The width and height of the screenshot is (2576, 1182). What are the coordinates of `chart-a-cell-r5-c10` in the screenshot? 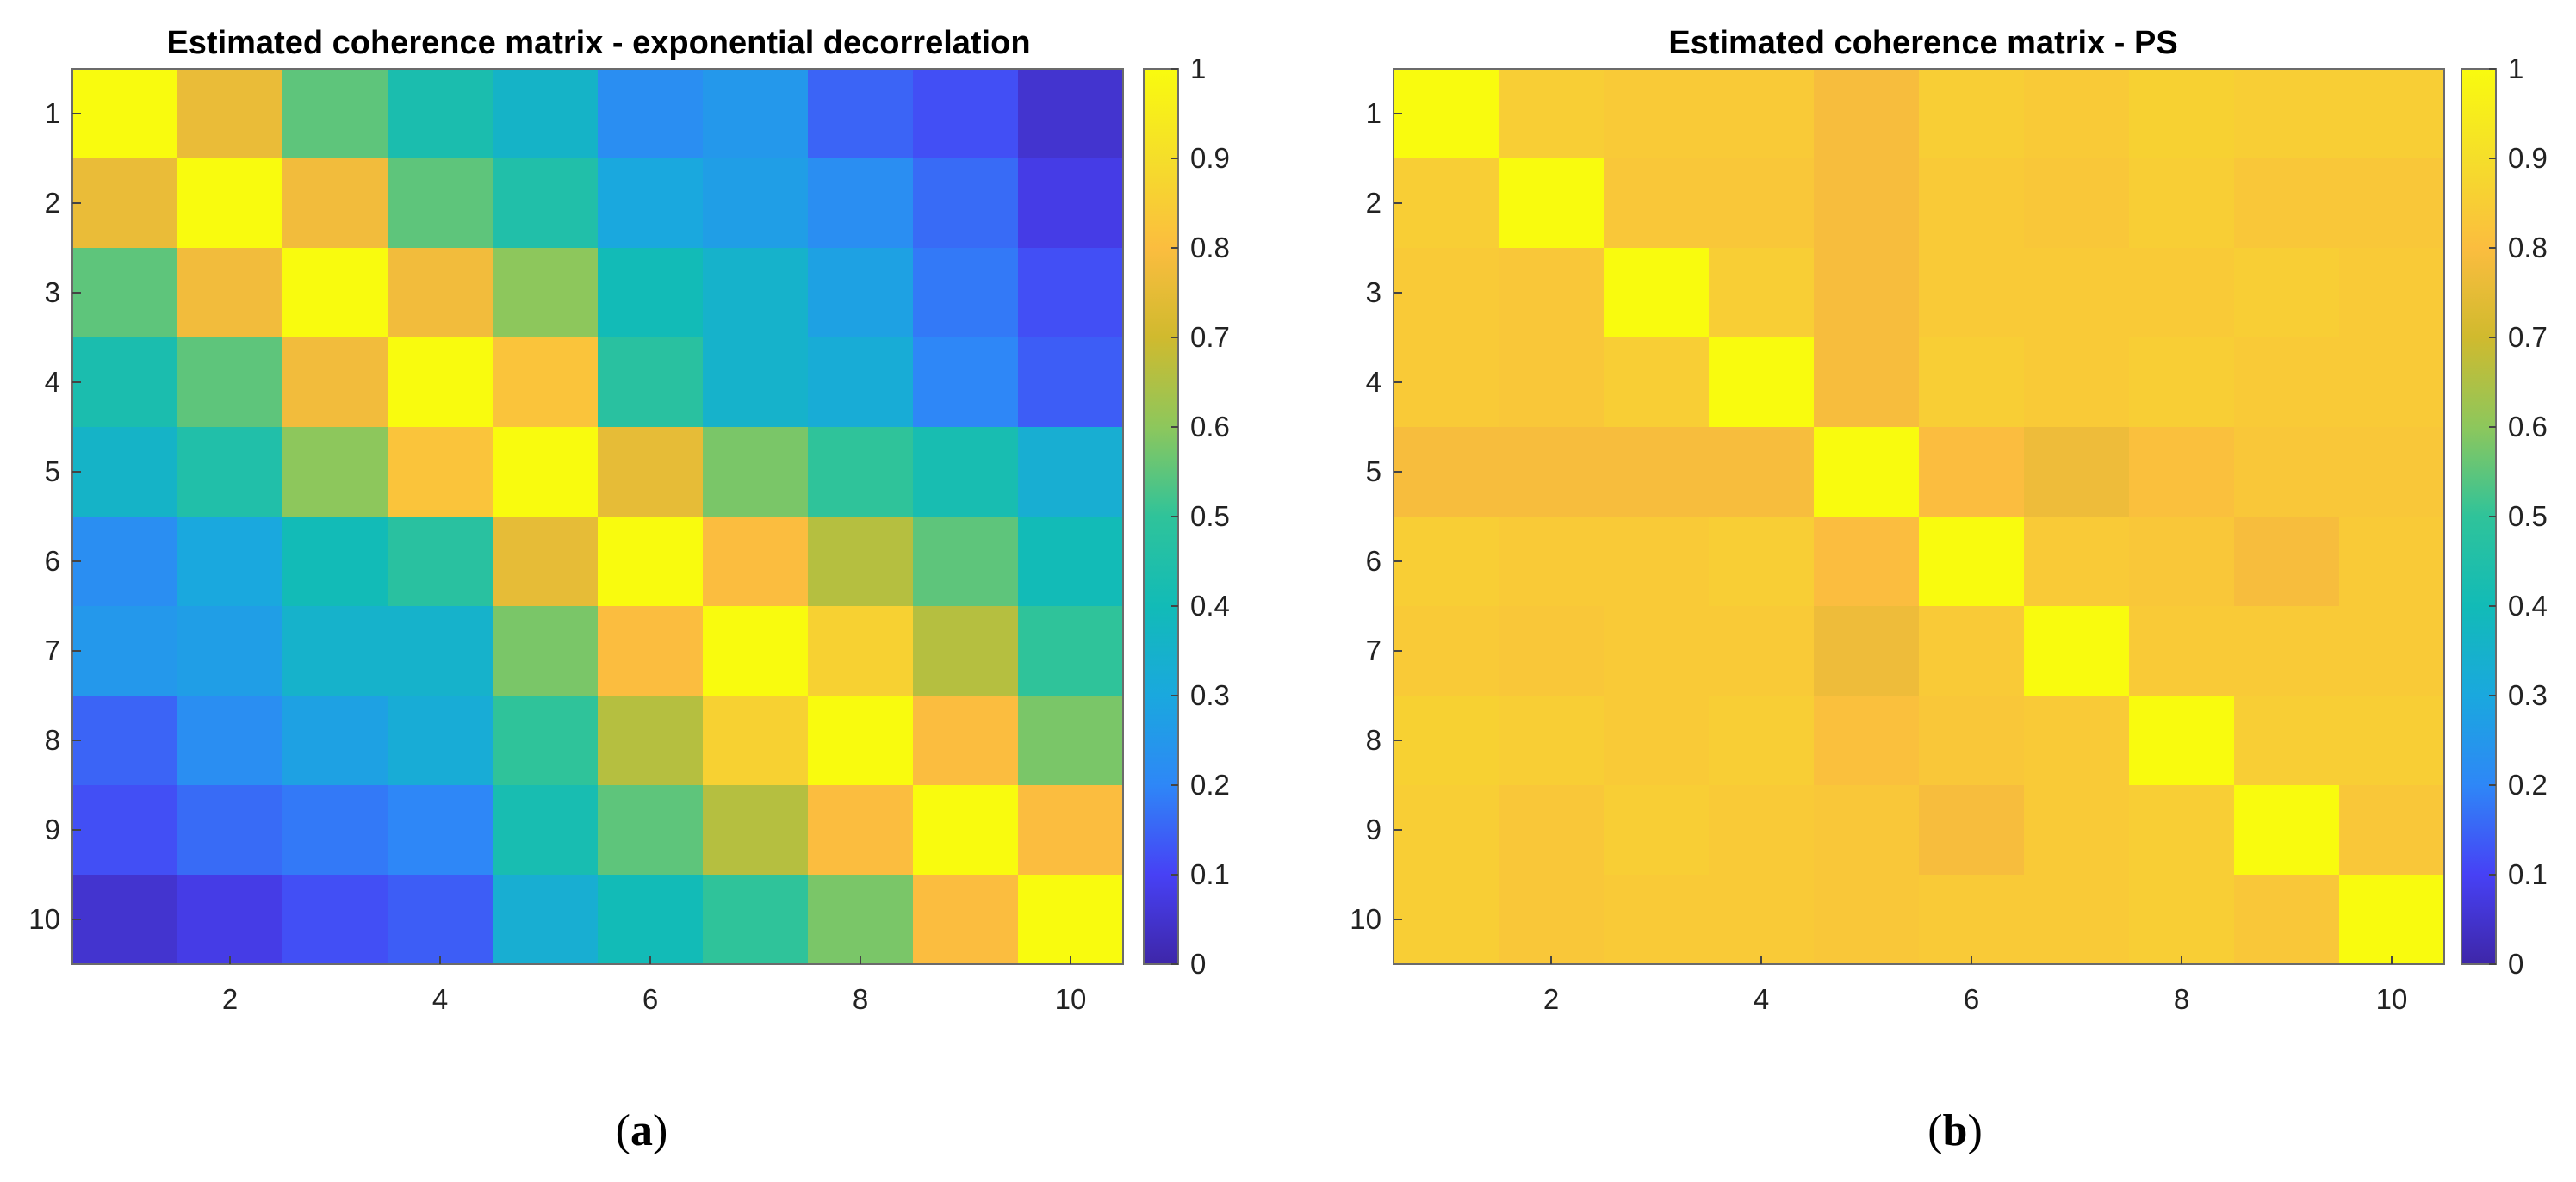 It's located at (1071, 472).